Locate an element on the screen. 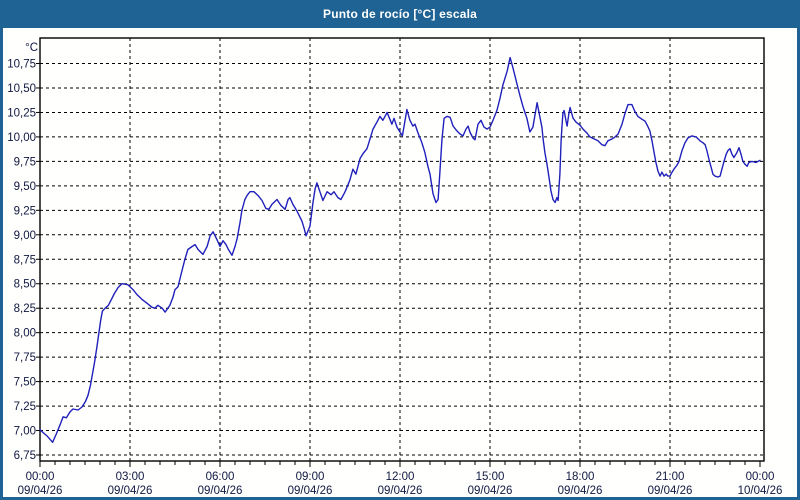 The height and width of the screenshot is (500, 800). y-tick-label: 8,50 is located at coordinates (25, 285).